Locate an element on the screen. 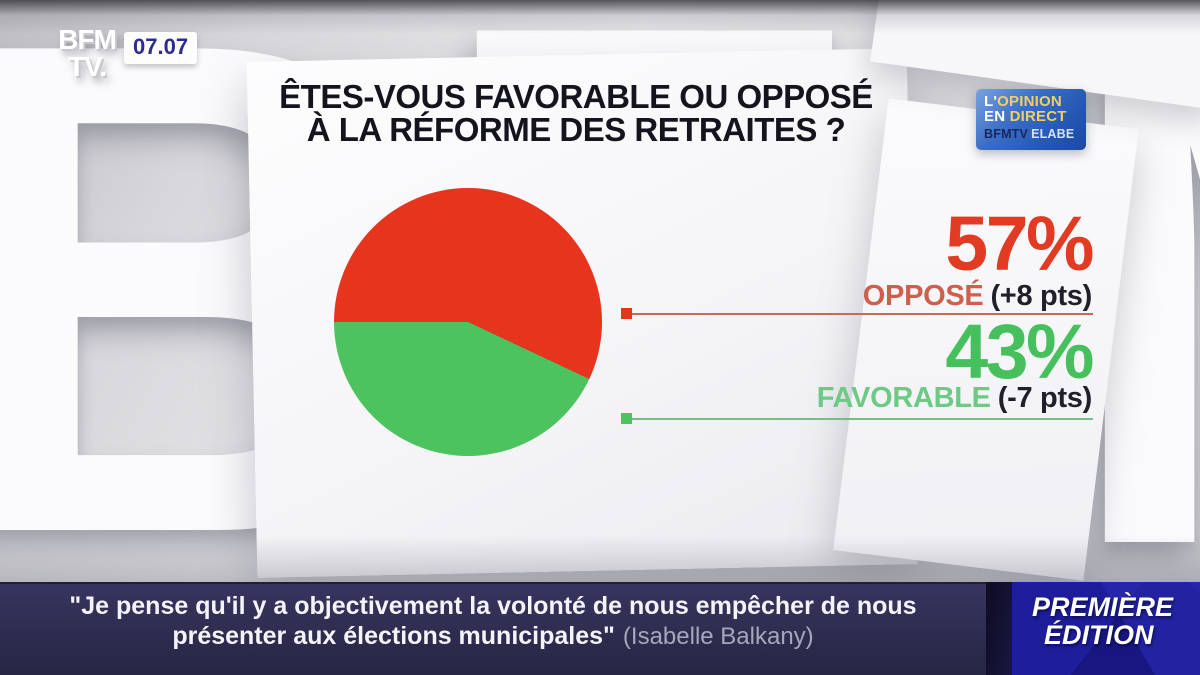 This screenshot has width=1200, height=675. badge-partner: ELABE is located at coordinates (1053, 133).